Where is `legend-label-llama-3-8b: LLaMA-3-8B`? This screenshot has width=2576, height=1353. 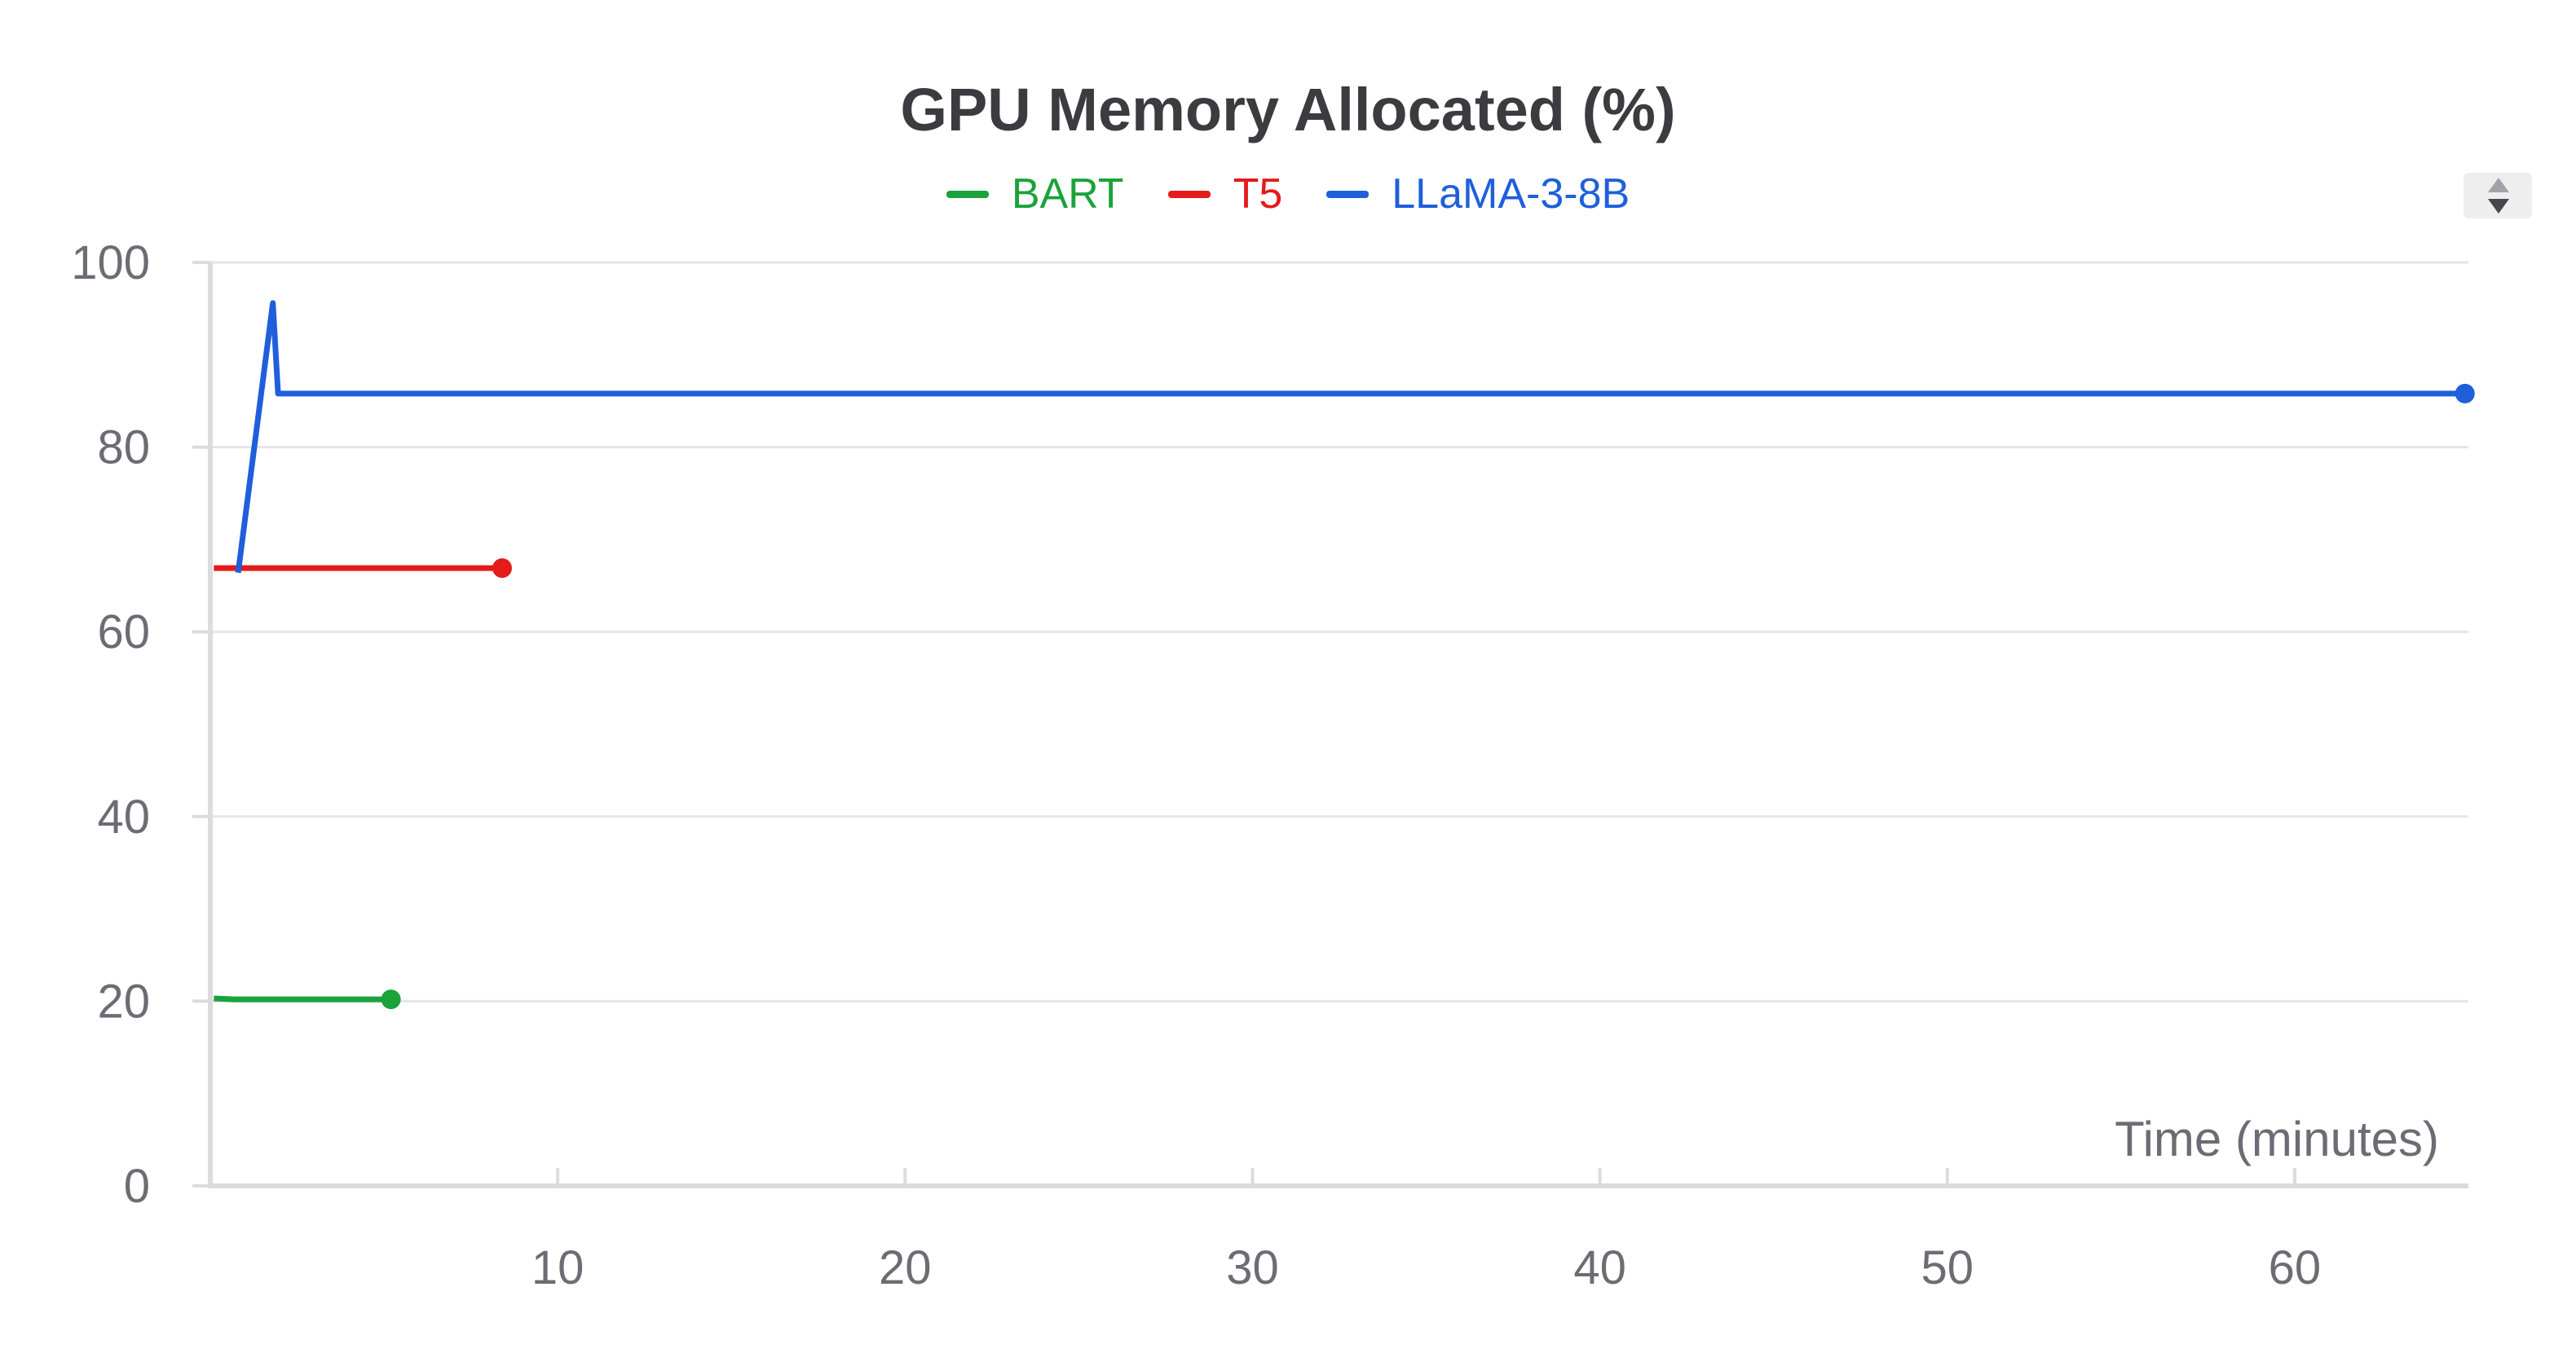 legend-label-llama-3-8b: LLaMA-3-8B is located at coordinates (1511, 194).